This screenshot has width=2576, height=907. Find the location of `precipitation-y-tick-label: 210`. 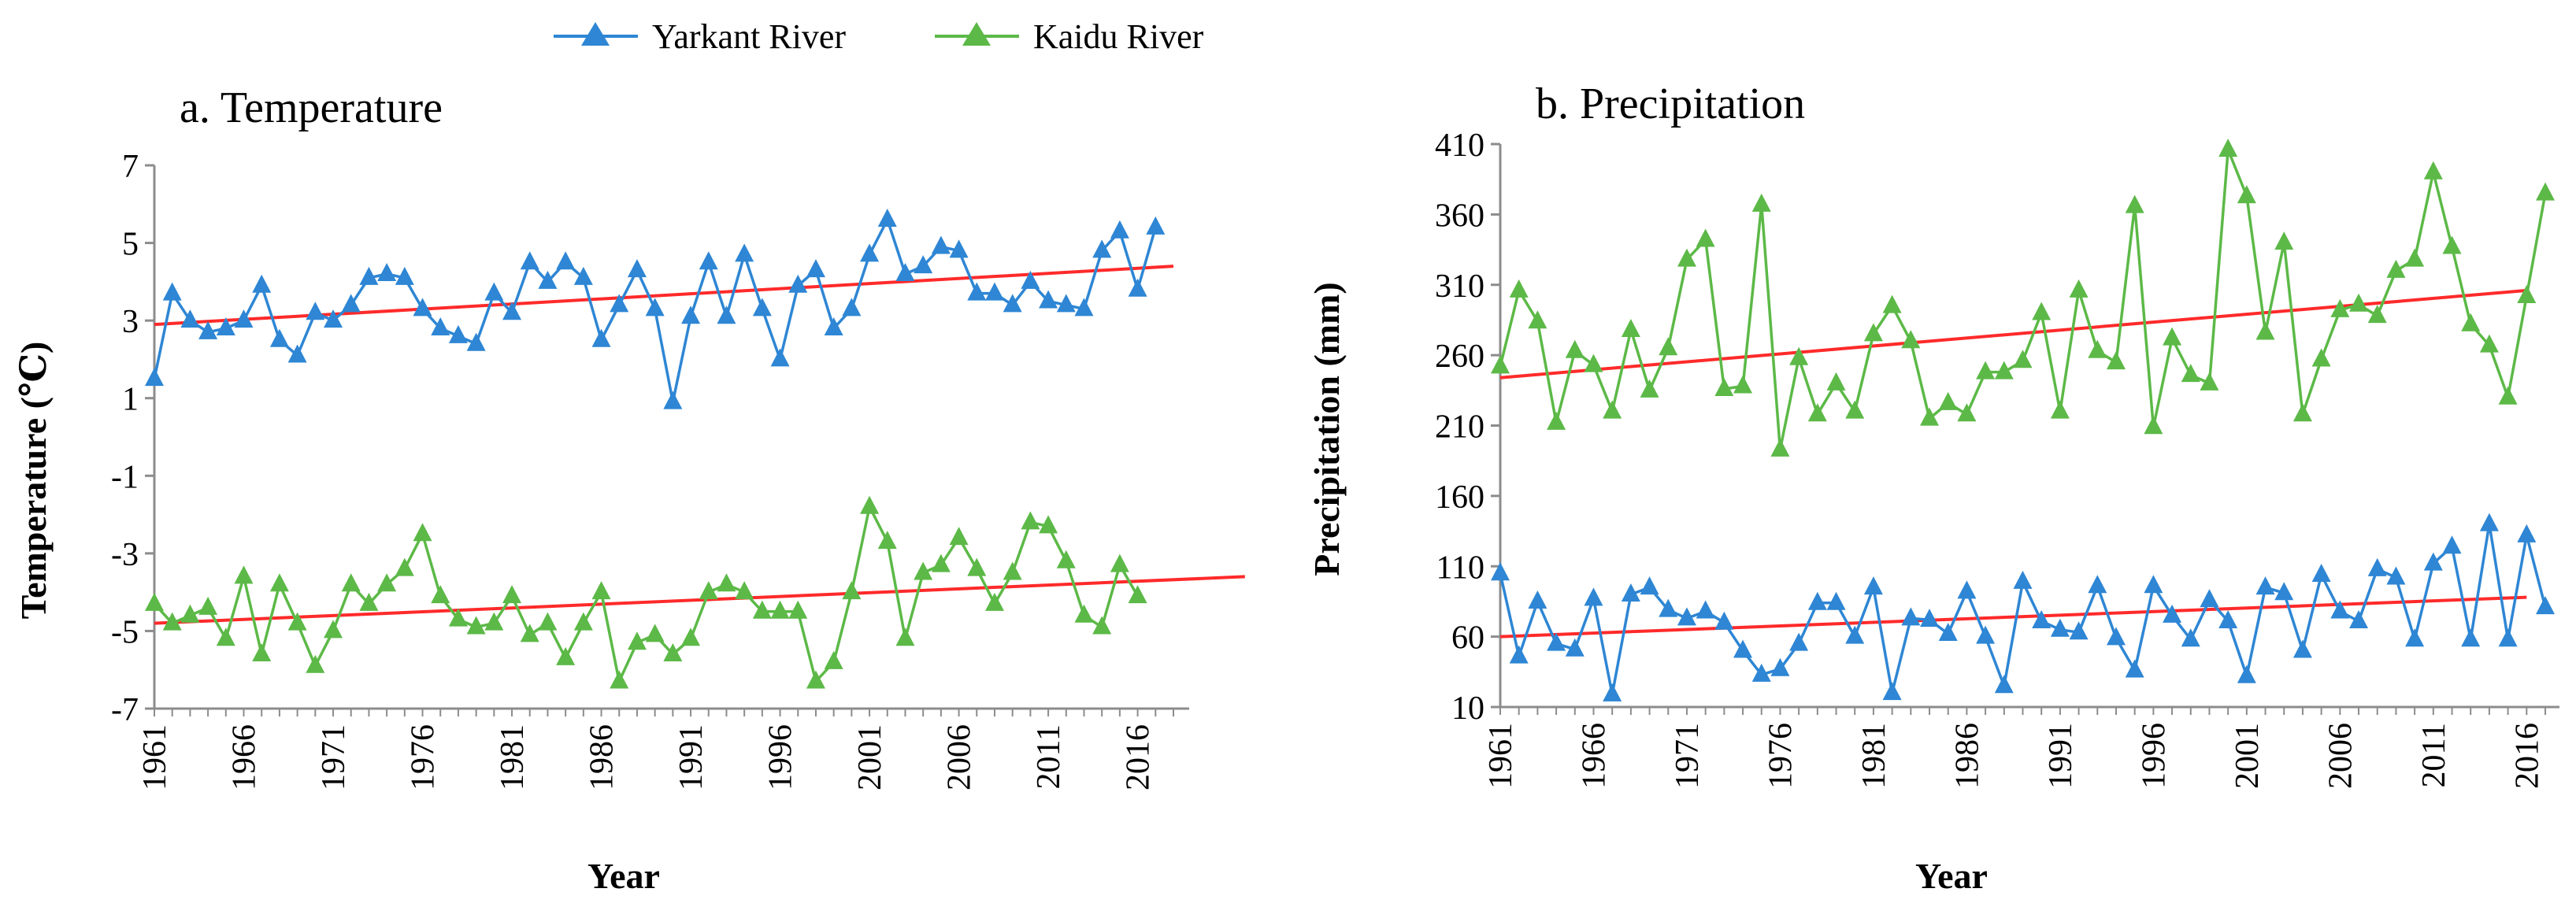

precipitation-y-tick-label: 210 is located at coordinates (1459, 427).